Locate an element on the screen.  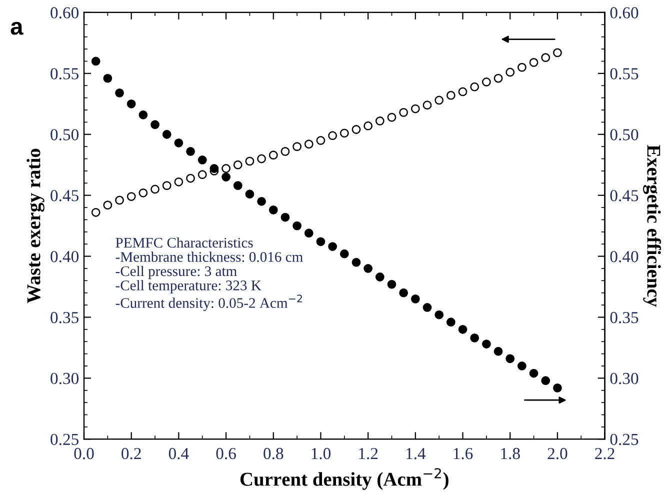
x-tick-label: 2.2 is located at coordinates (604, 454).